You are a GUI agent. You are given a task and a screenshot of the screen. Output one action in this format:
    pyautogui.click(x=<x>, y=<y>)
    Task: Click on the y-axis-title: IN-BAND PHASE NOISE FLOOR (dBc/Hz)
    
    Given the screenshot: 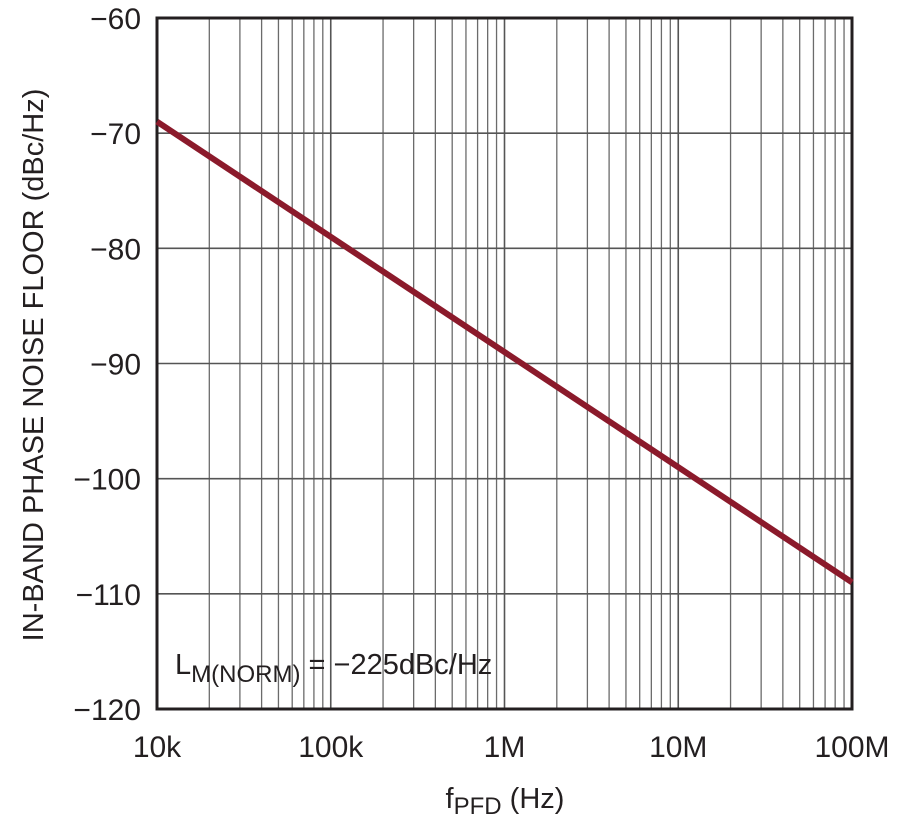 What is the action you would take?
    pyautogui.click(x=34, y=365)
    